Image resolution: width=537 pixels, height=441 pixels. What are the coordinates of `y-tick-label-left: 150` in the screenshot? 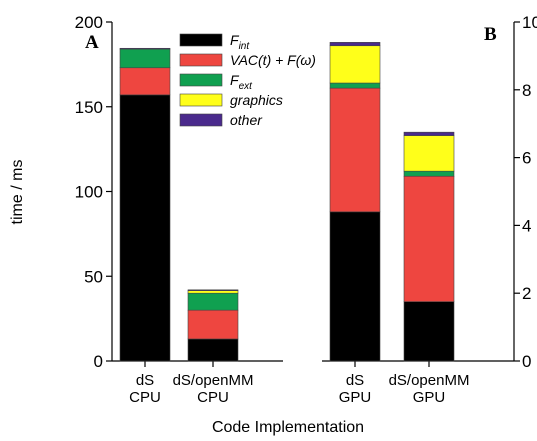 It's located at (89, 107).